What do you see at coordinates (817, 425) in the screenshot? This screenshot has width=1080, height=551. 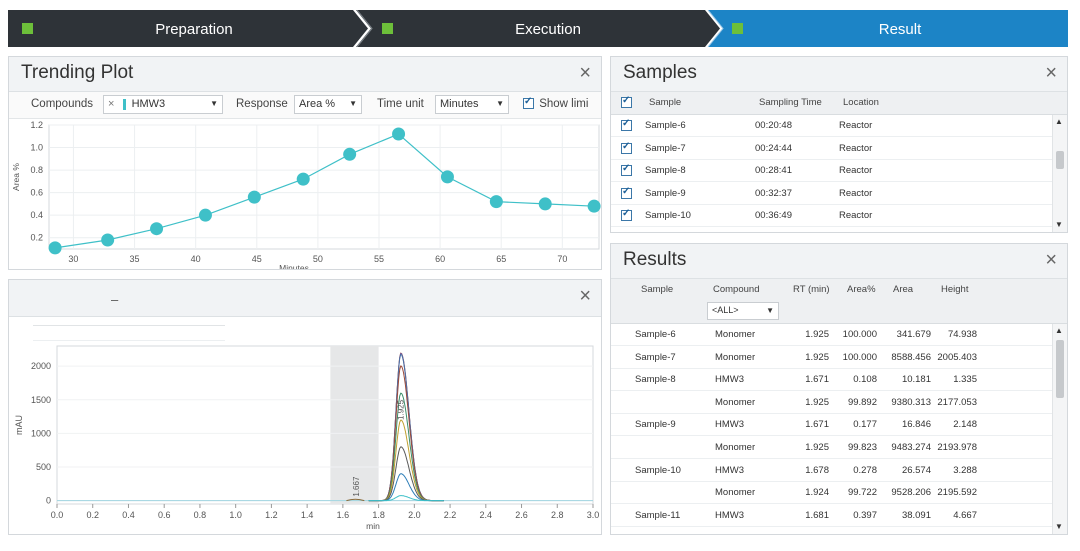 I see `result-rt: 1.671` at bounding box center [817, 425].